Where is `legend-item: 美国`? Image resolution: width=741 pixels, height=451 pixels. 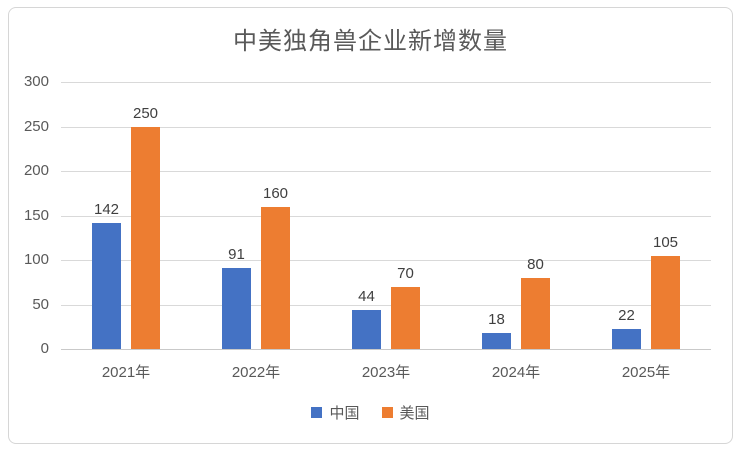
legend-item: 美国 is located at coordinates (405, 412).